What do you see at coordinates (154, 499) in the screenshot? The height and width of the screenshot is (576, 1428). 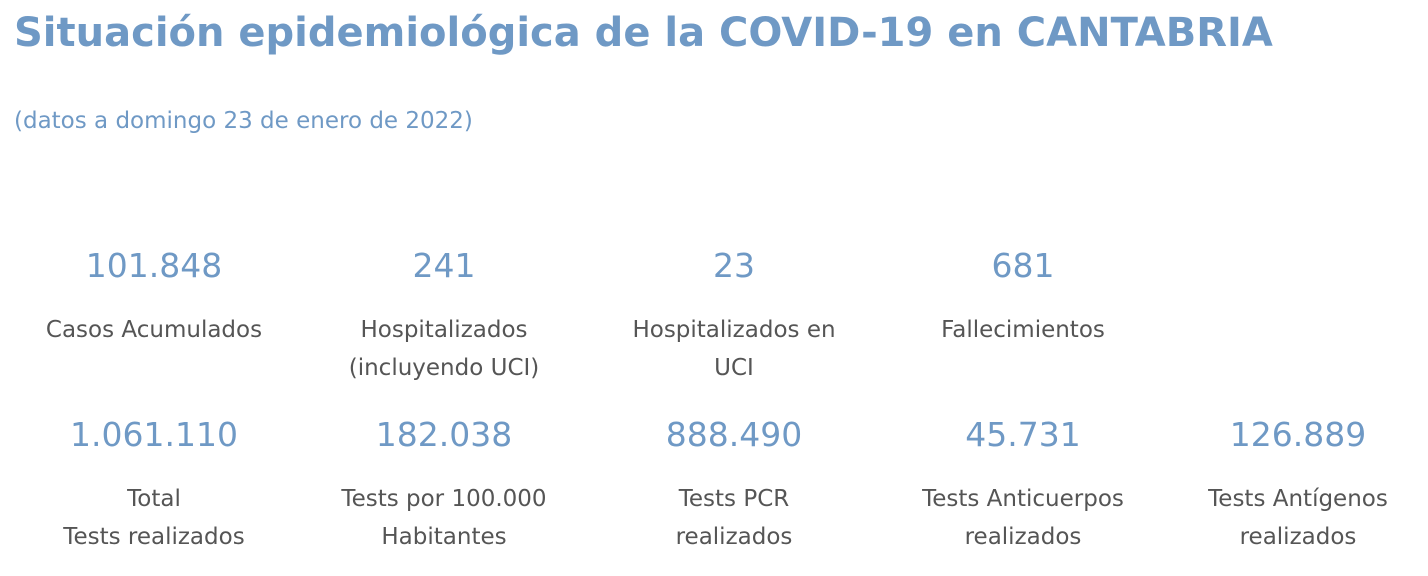 I see `stat-label-line: Total` at bounding box center [154, 499].